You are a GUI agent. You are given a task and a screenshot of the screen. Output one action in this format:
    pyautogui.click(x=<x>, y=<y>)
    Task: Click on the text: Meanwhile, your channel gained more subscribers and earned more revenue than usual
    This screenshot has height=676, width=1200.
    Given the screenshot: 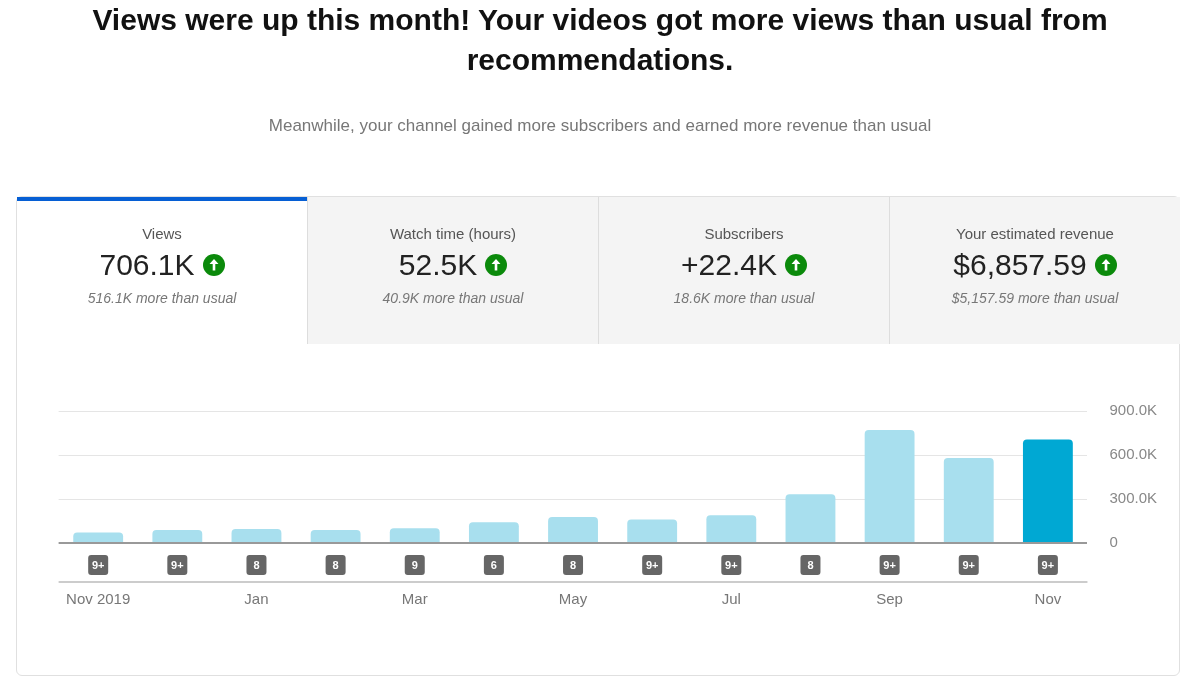 What is the action you would take?
    pyautogui.click(x=600, y=126)
    